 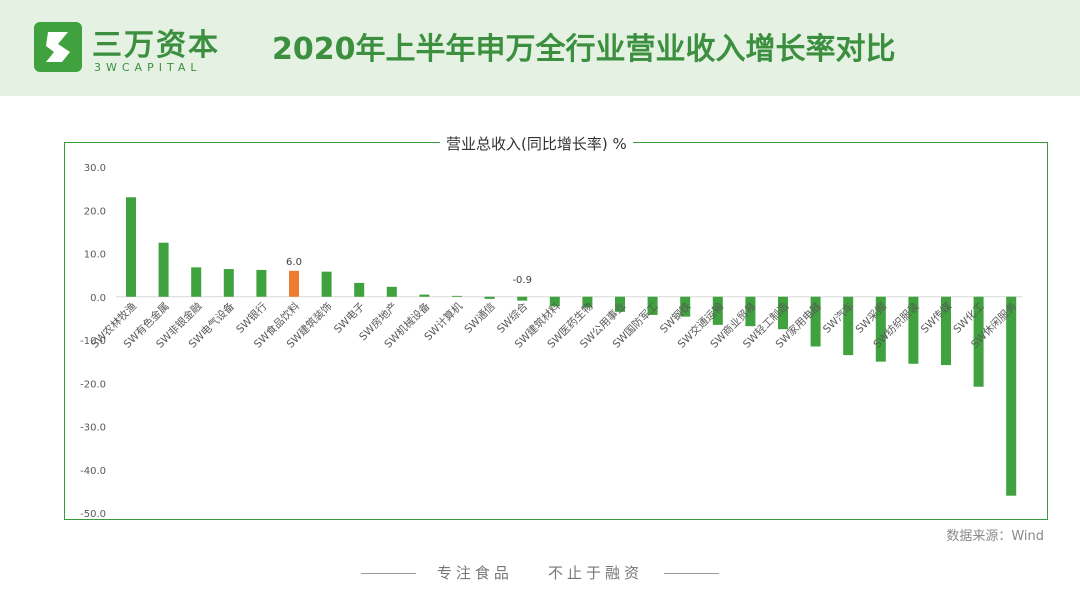 What do you see at coordinates (98, 298) in the screenshot?
I see `y-tick-label: 0.0` at bounding box center [98, 298].